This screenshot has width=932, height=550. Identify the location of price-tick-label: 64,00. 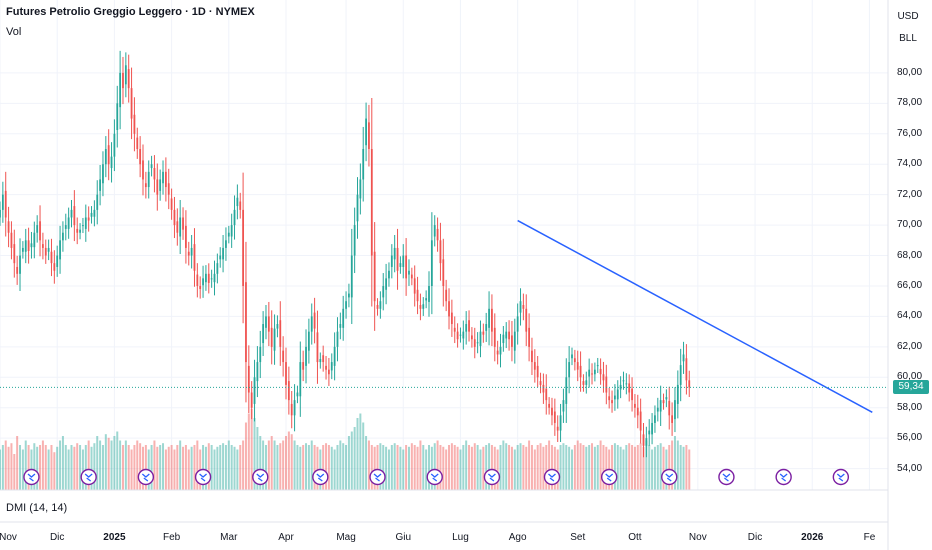
(910, 316).